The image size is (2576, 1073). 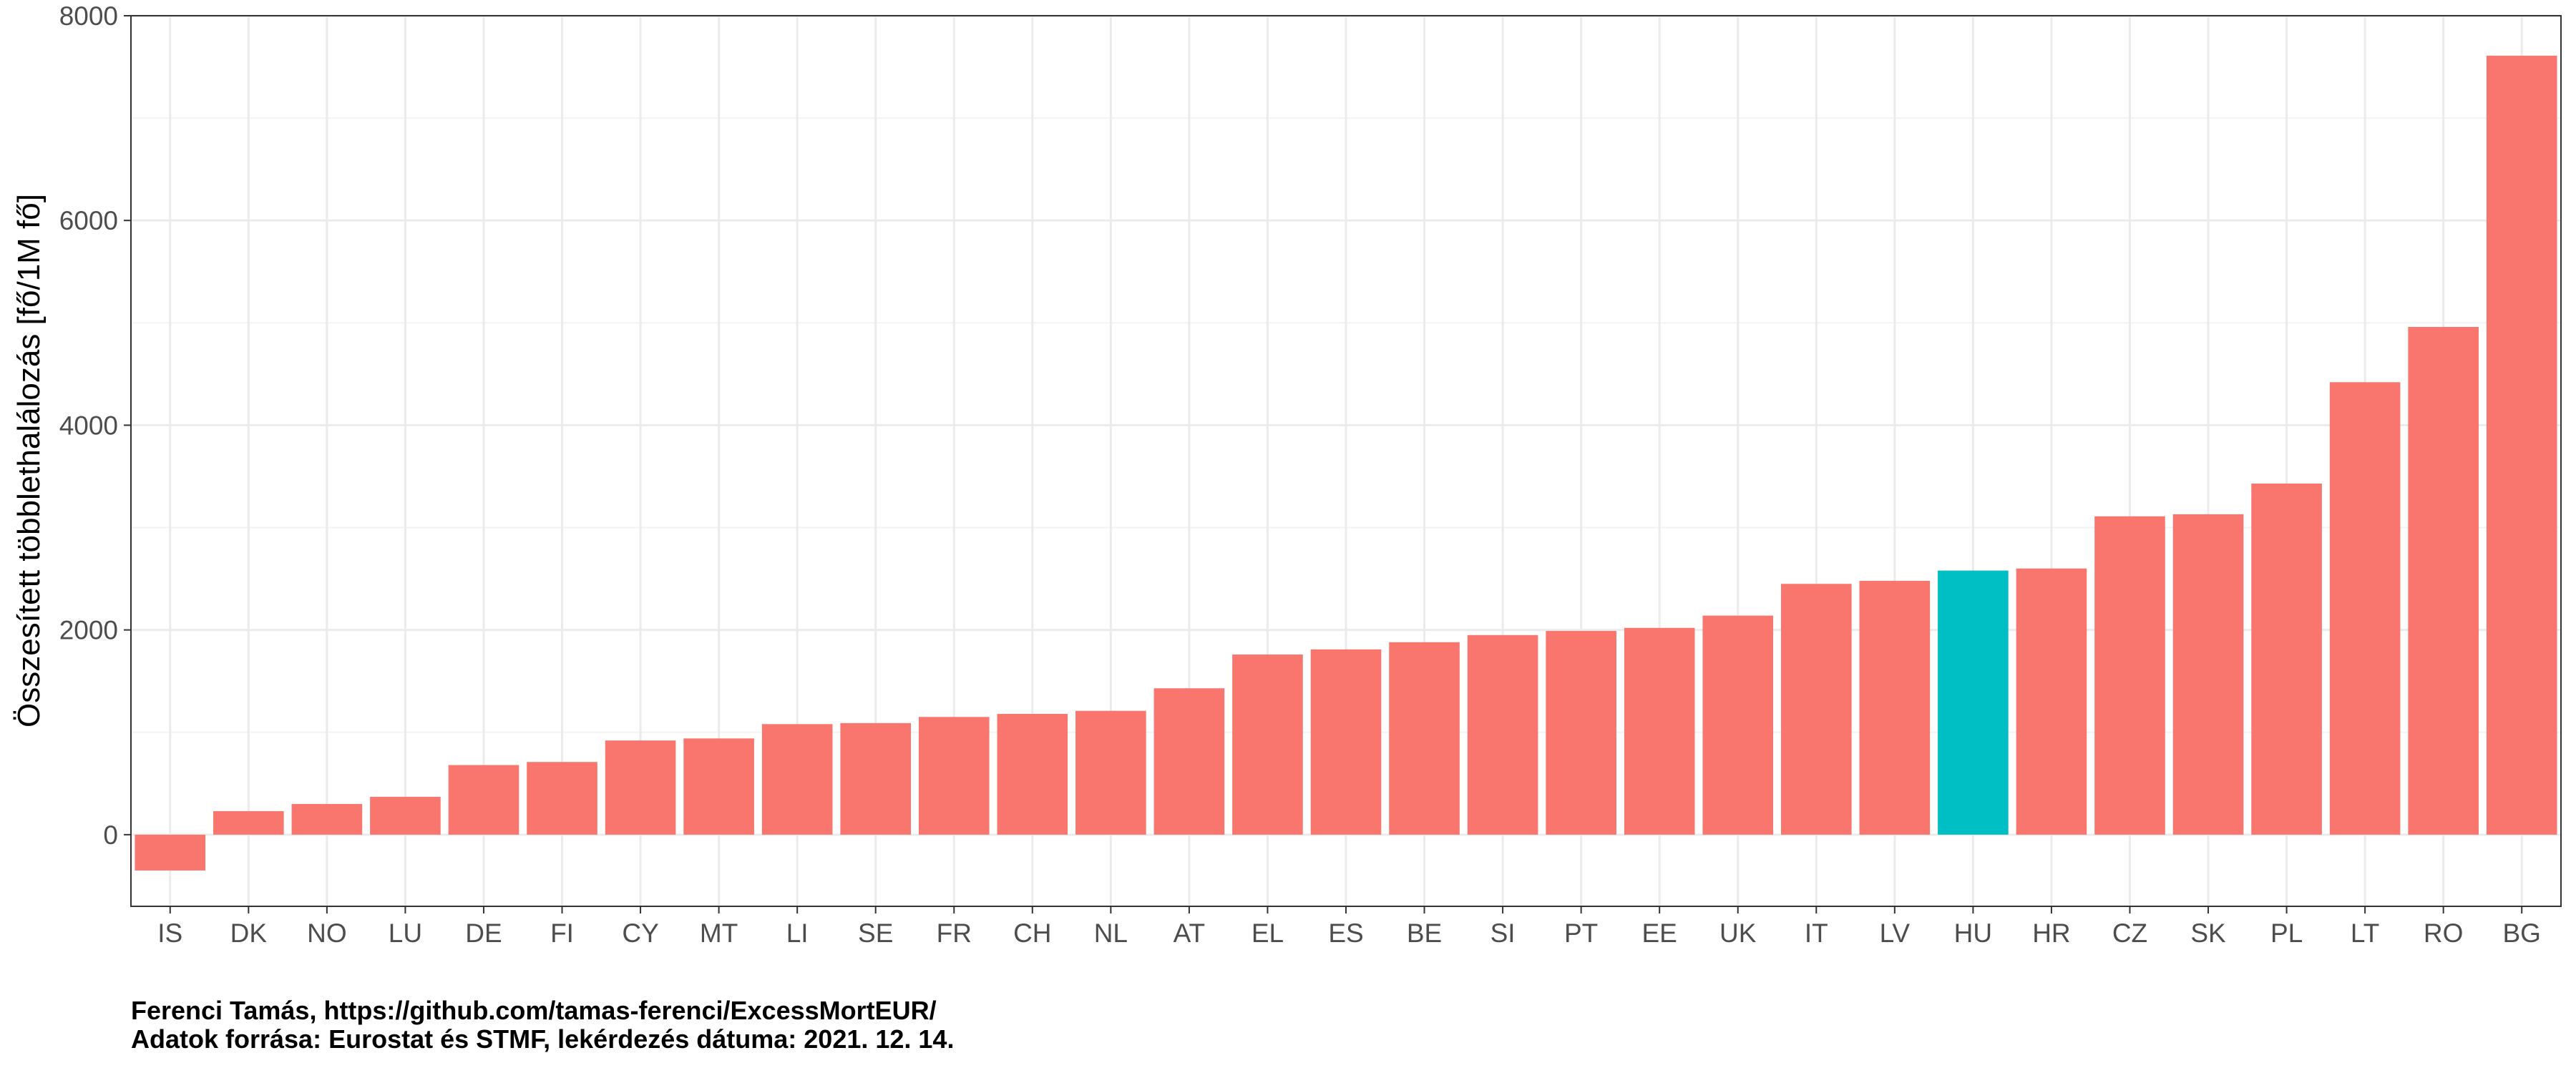 What do you see at coordinates (405, 933) in the screenshot?
I see `x-tick-label-lu: LU` at bounding box center [405, 933].